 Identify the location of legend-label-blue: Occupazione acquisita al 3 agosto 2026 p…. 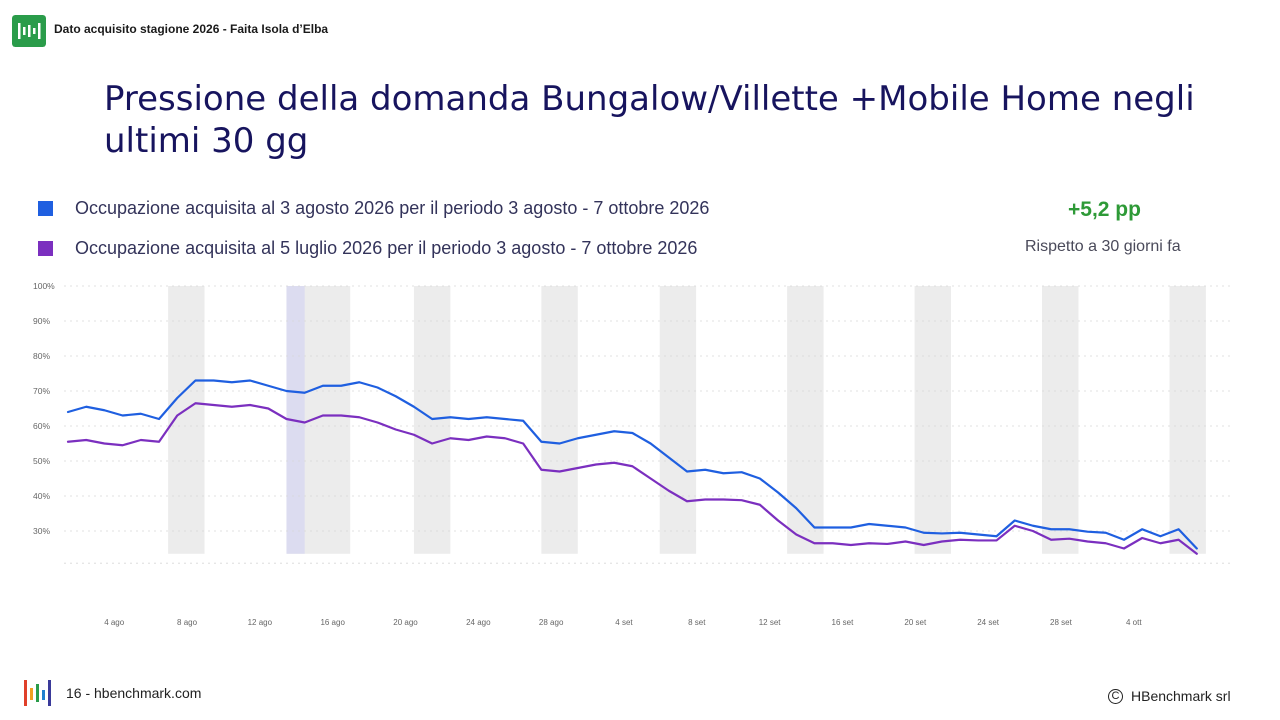
(392, 208).